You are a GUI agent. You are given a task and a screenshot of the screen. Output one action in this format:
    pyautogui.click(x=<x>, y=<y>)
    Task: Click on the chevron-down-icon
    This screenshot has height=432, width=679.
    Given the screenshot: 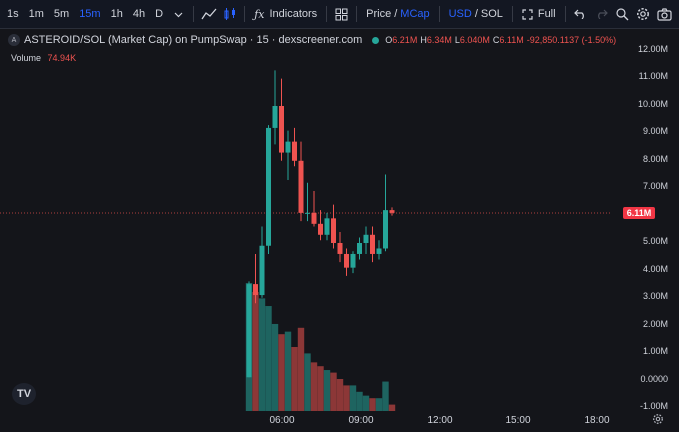 What is the action you would take?
    pyautogui.click(x=178, y=14)
    